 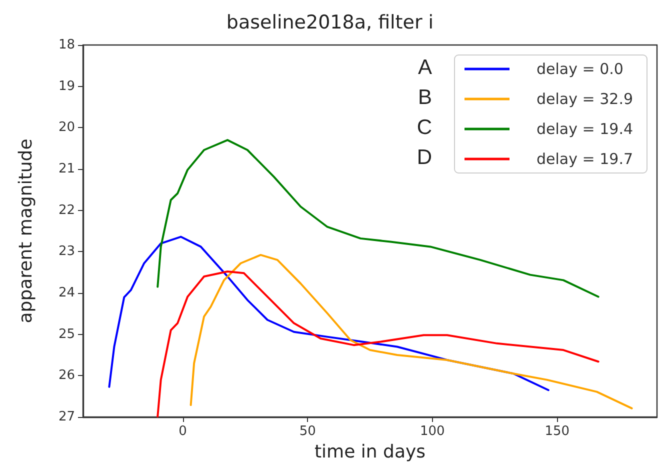 What do you see at coordinates (66, 417) in the screenshot?
I see `y-tick-label: 27` at bounding box center [66, 417].